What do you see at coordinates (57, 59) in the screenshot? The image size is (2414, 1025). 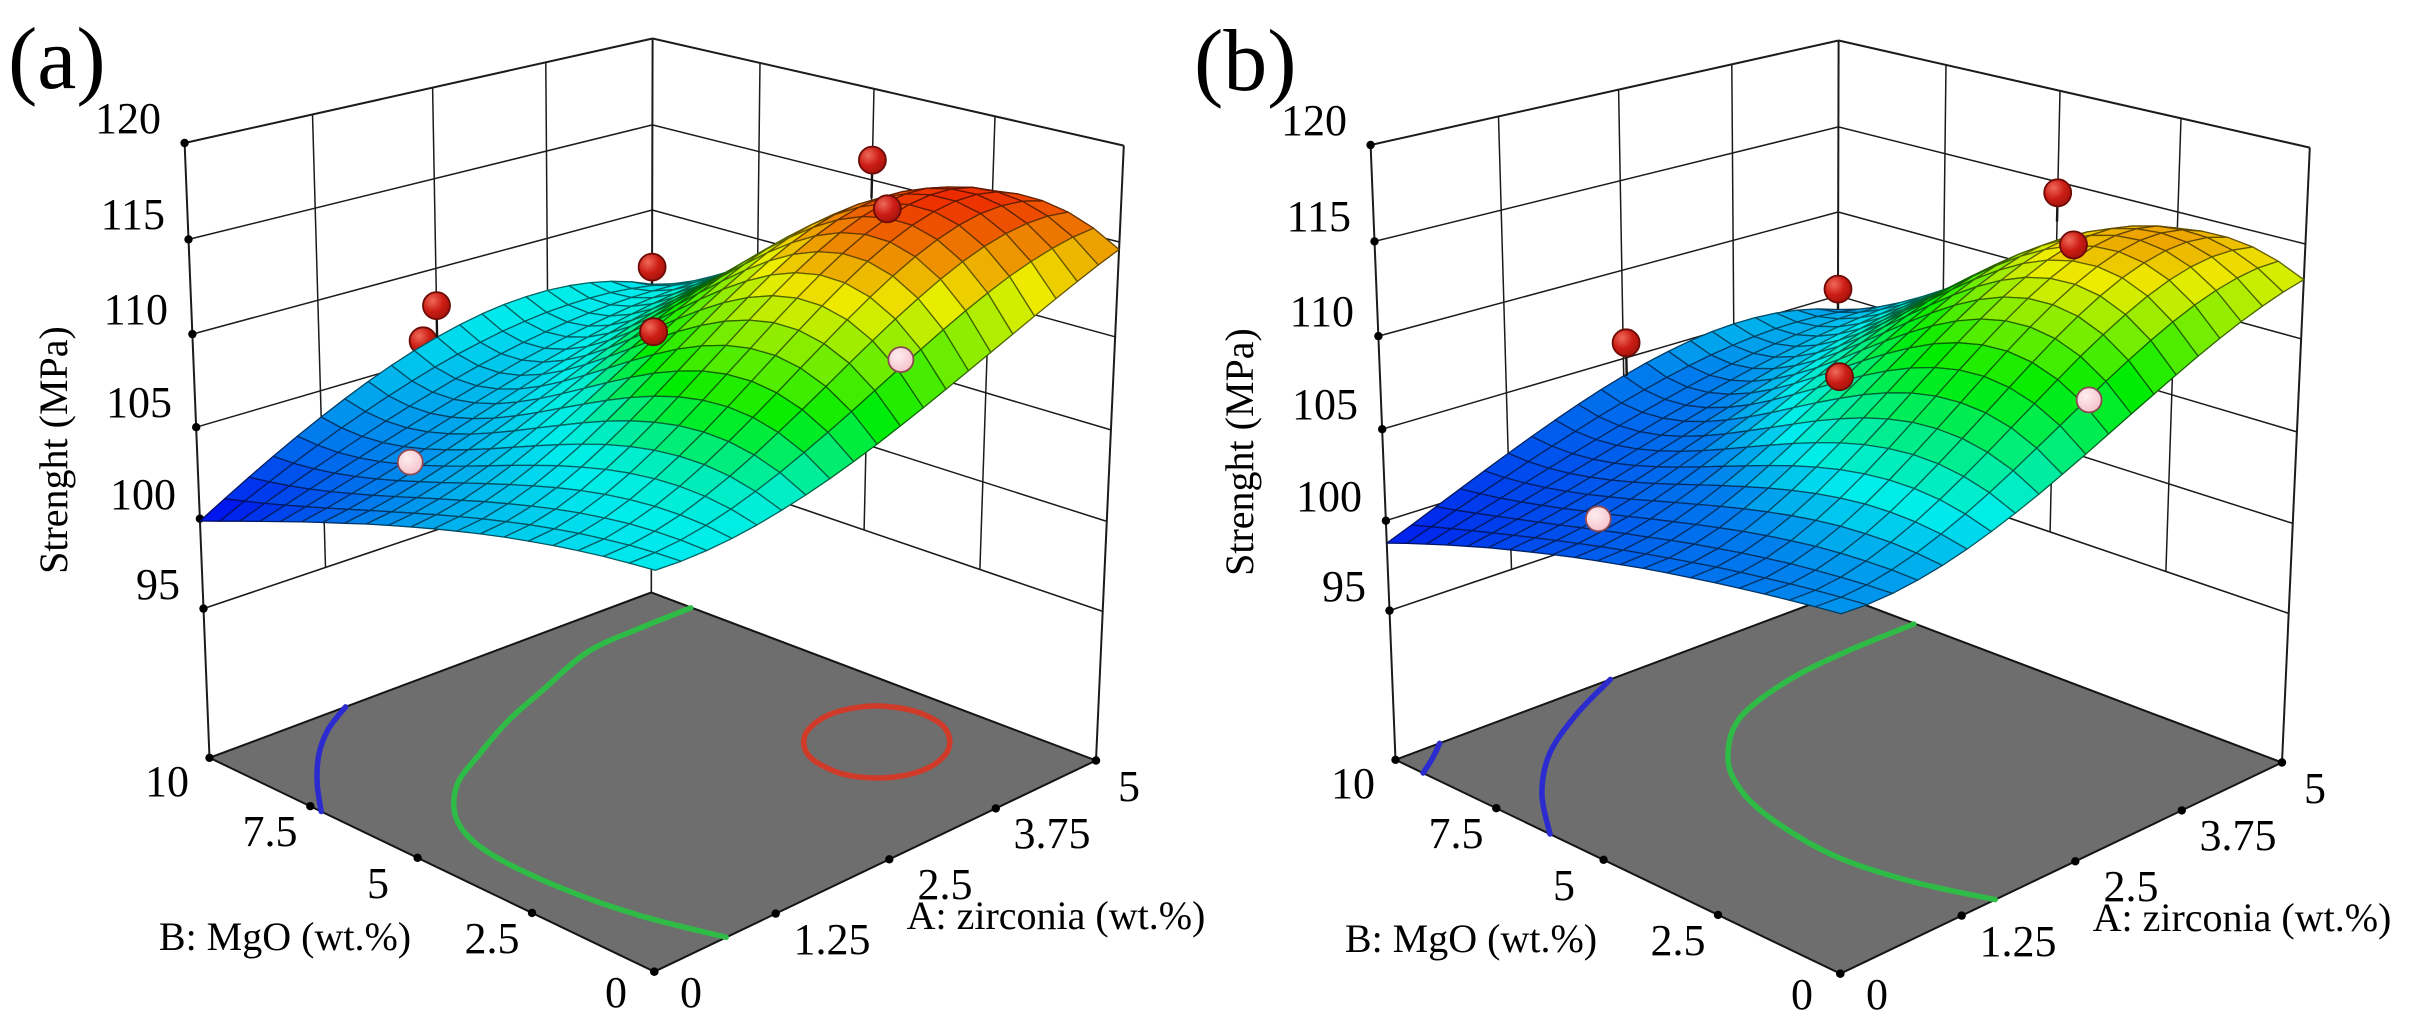 I see `panel-letter: (a)` at bounding box center [57, 59].